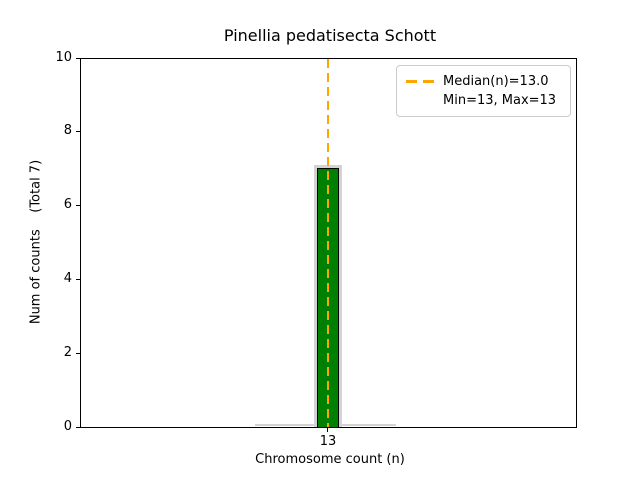 This screenshot has height=480, width=640. What do you see at coordinates (496, 81) in the screenshot?
I see `legend-median-label: Median(n)=13.0` at bounding box center [496, 81].